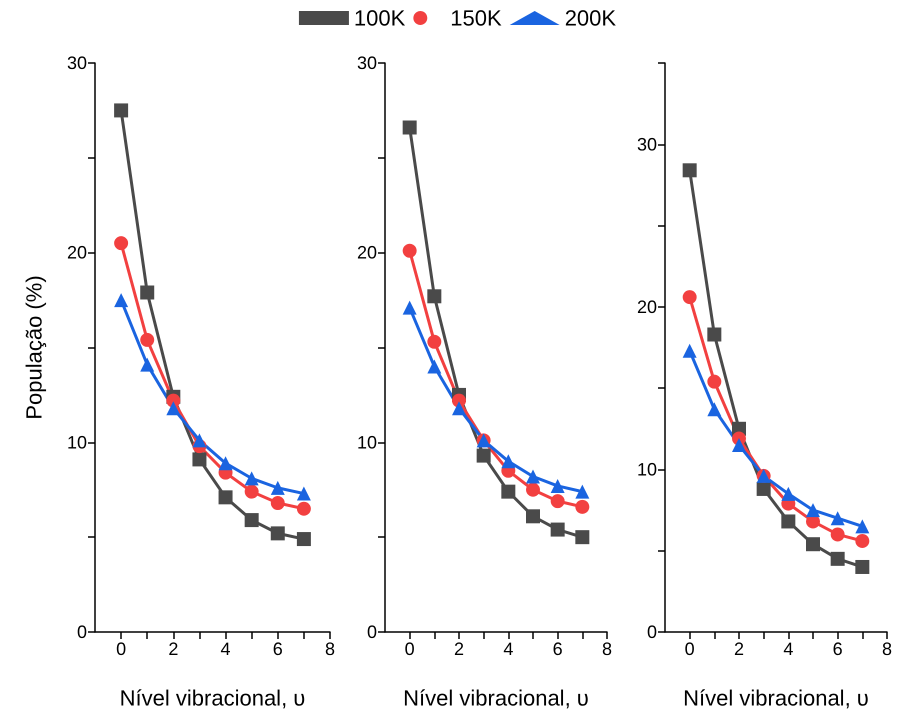  I want to click on legend-label: 100K, so click(380, 18).